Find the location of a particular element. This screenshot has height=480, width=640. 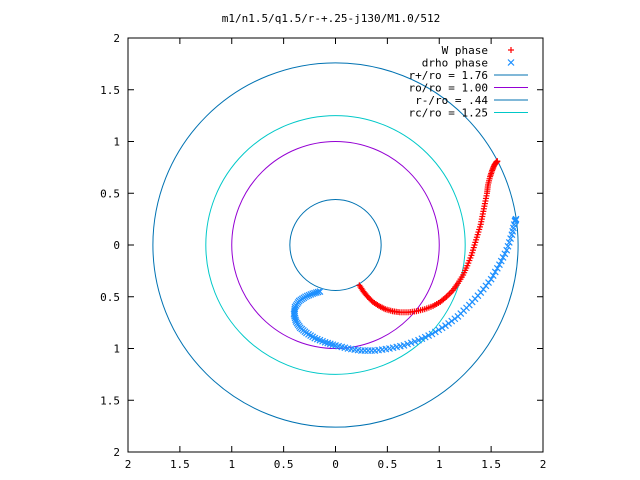

w-phase-point is located at coordinates (497, 161).